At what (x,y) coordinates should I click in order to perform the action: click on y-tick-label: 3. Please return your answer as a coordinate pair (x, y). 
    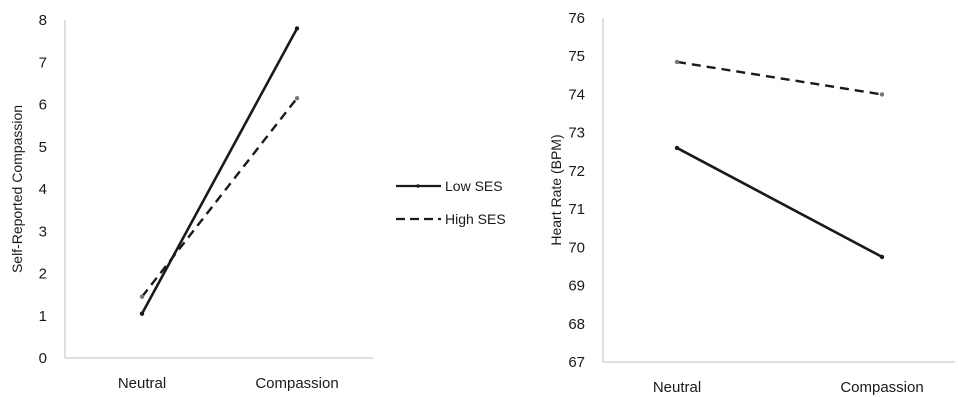
    Looking at the image, I should click on (43, 231).